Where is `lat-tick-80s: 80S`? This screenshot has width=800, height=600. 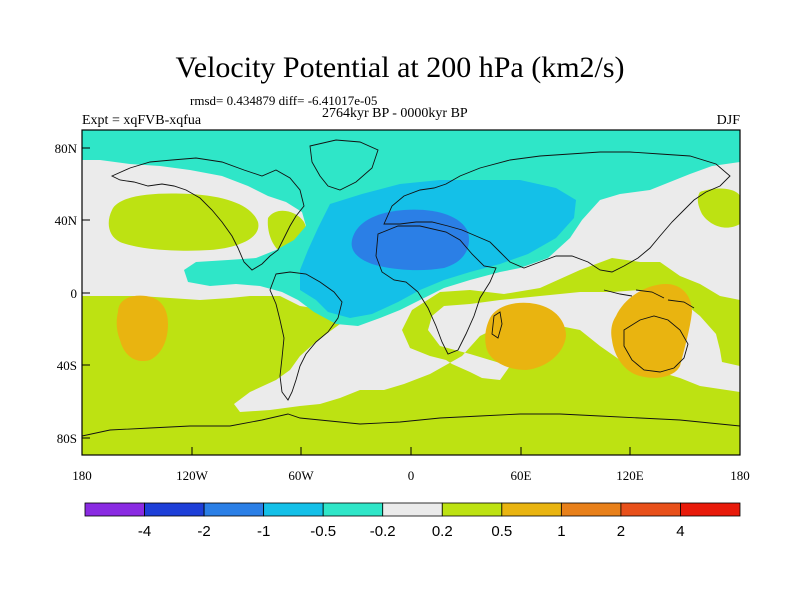
lat-tick-80s: 80S is located at coordinates (67, 438).